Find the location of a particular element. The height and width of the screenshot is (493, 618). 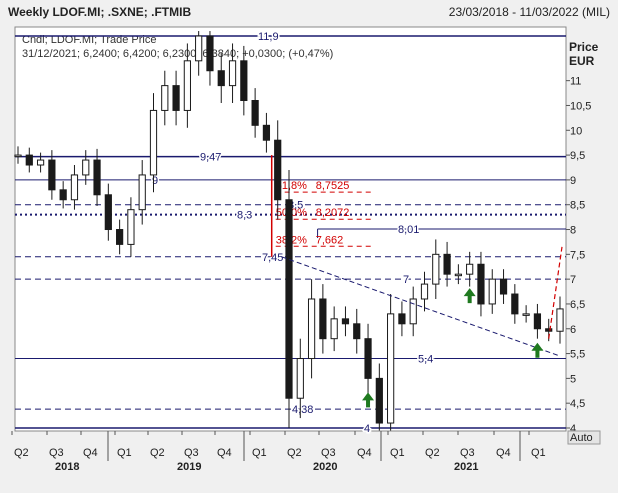

y-tick-label: 4 is located at coordinates (573, 429).